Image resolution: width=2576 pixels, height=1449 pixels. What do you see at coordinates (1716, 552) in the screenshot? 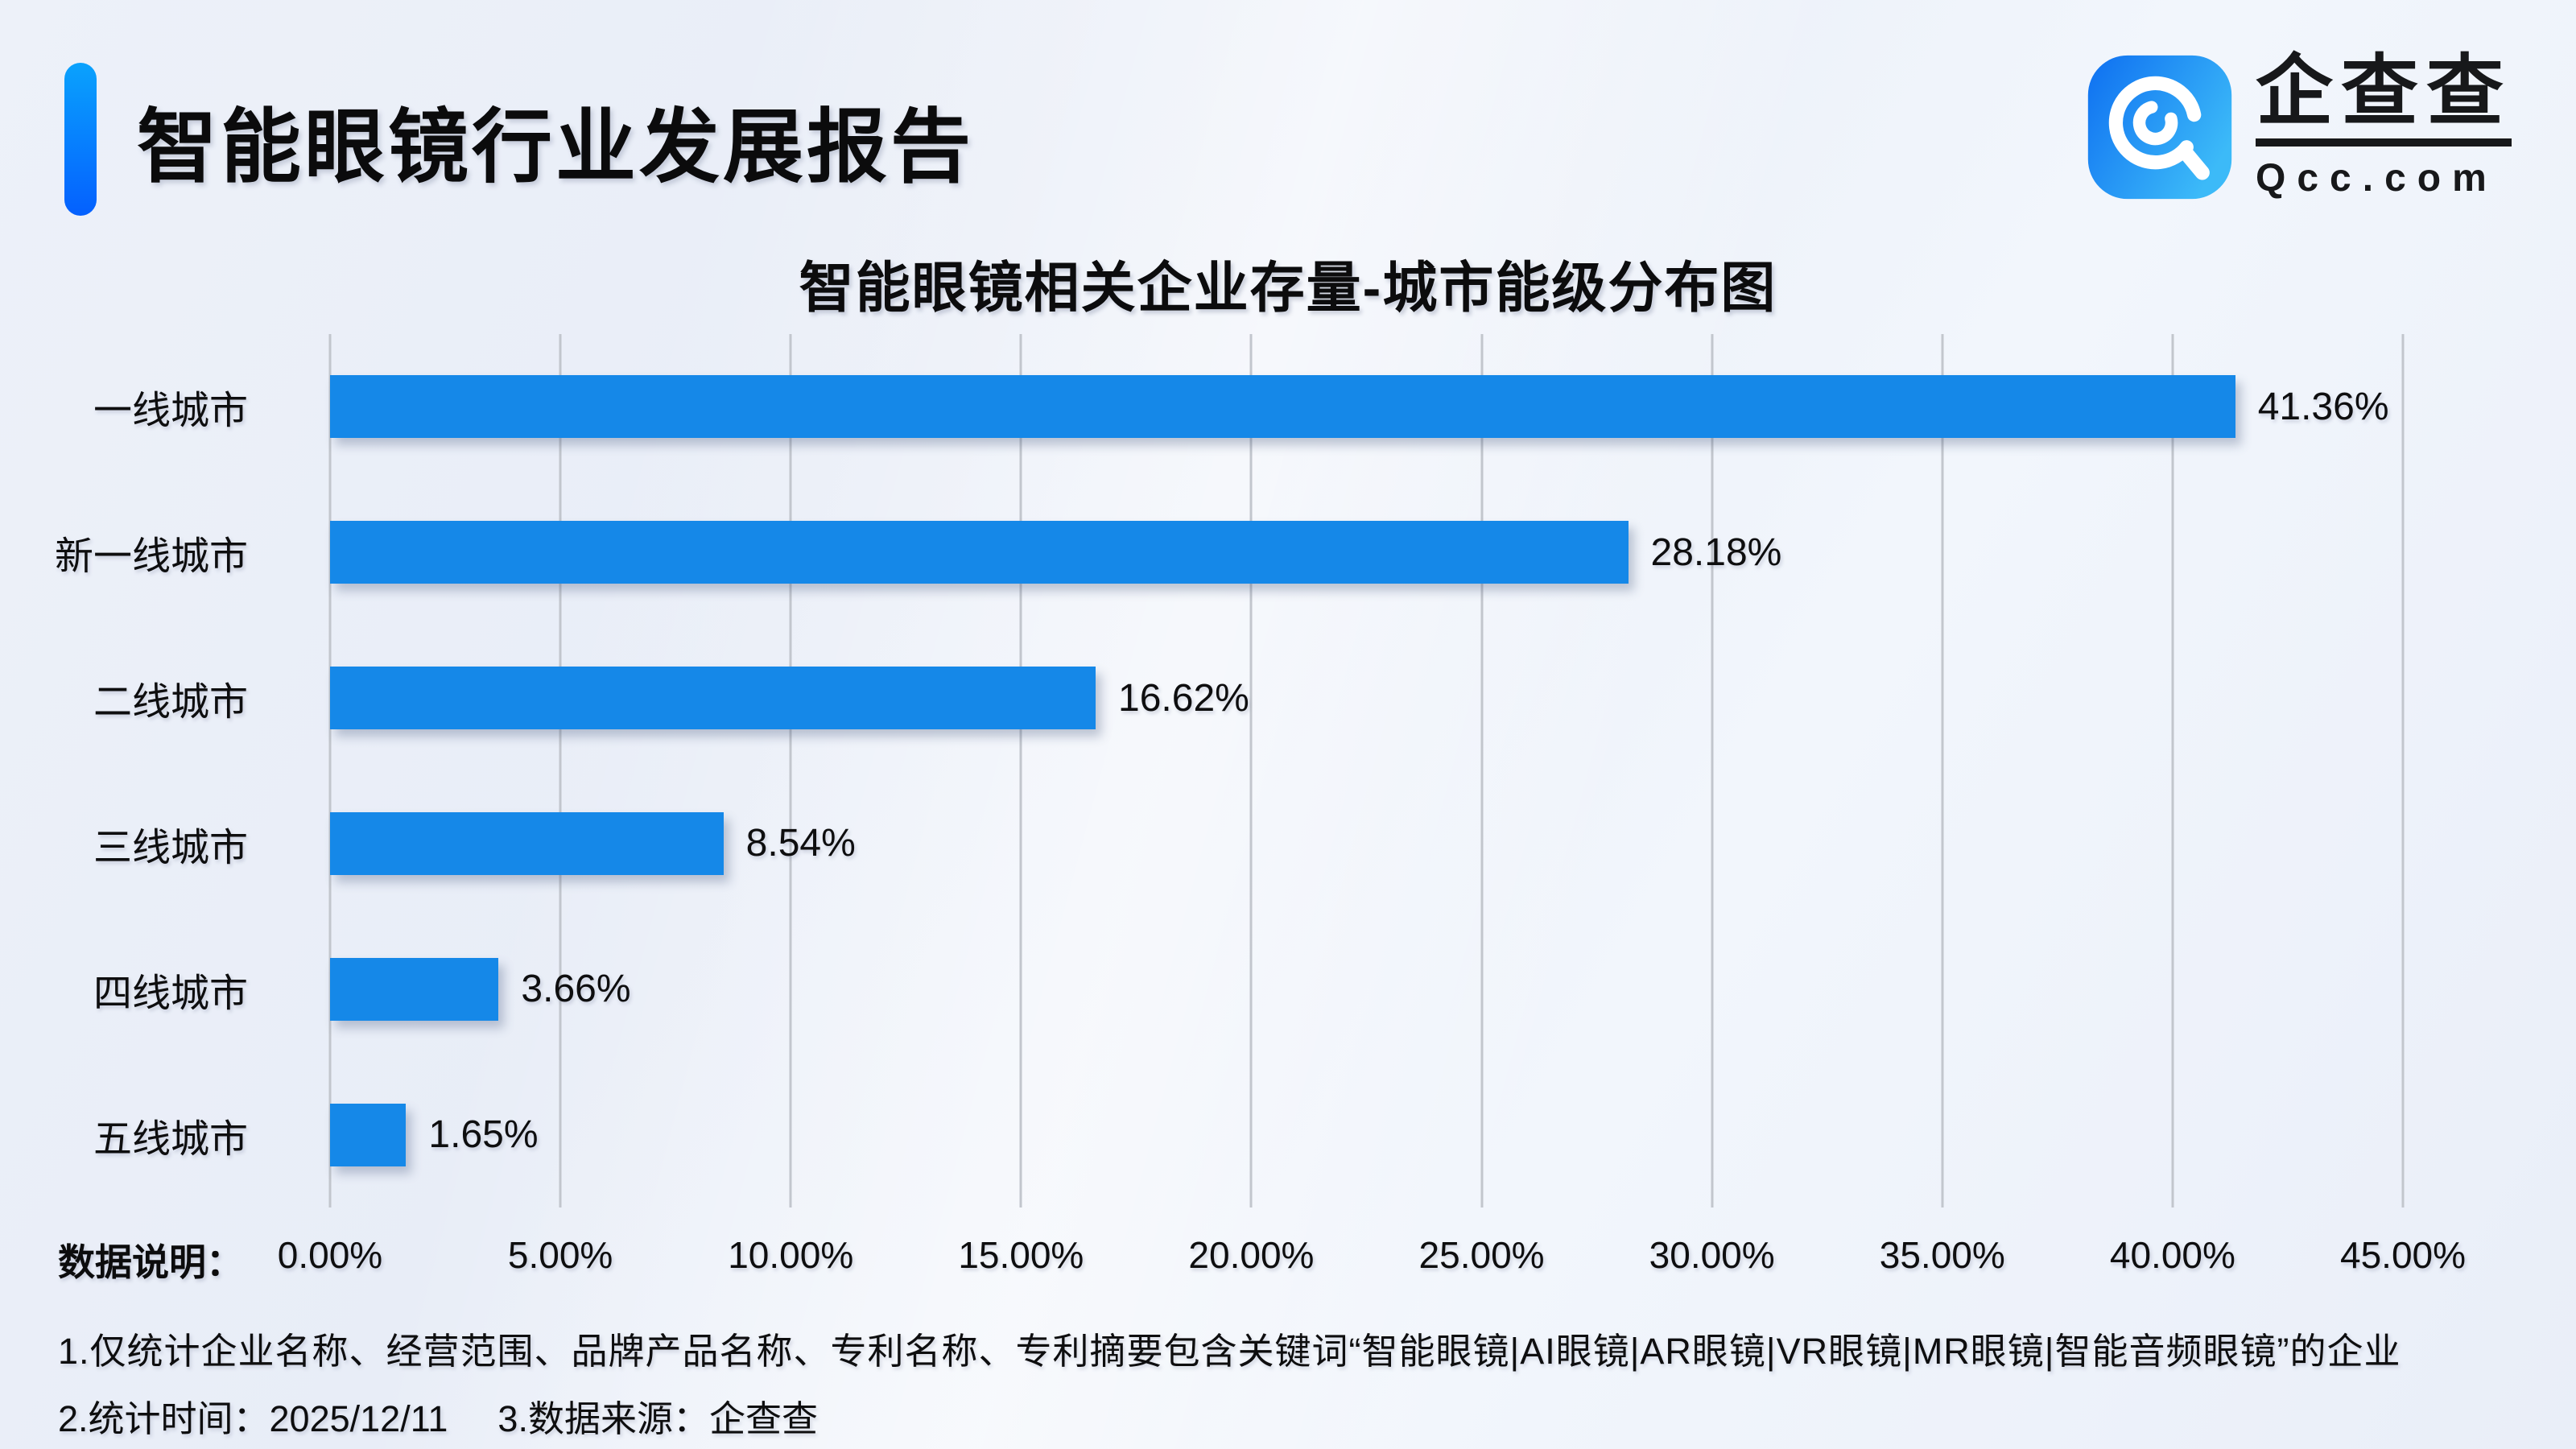
I see `bar-value-label: 28.18%` at bounding box center [1716, 552].